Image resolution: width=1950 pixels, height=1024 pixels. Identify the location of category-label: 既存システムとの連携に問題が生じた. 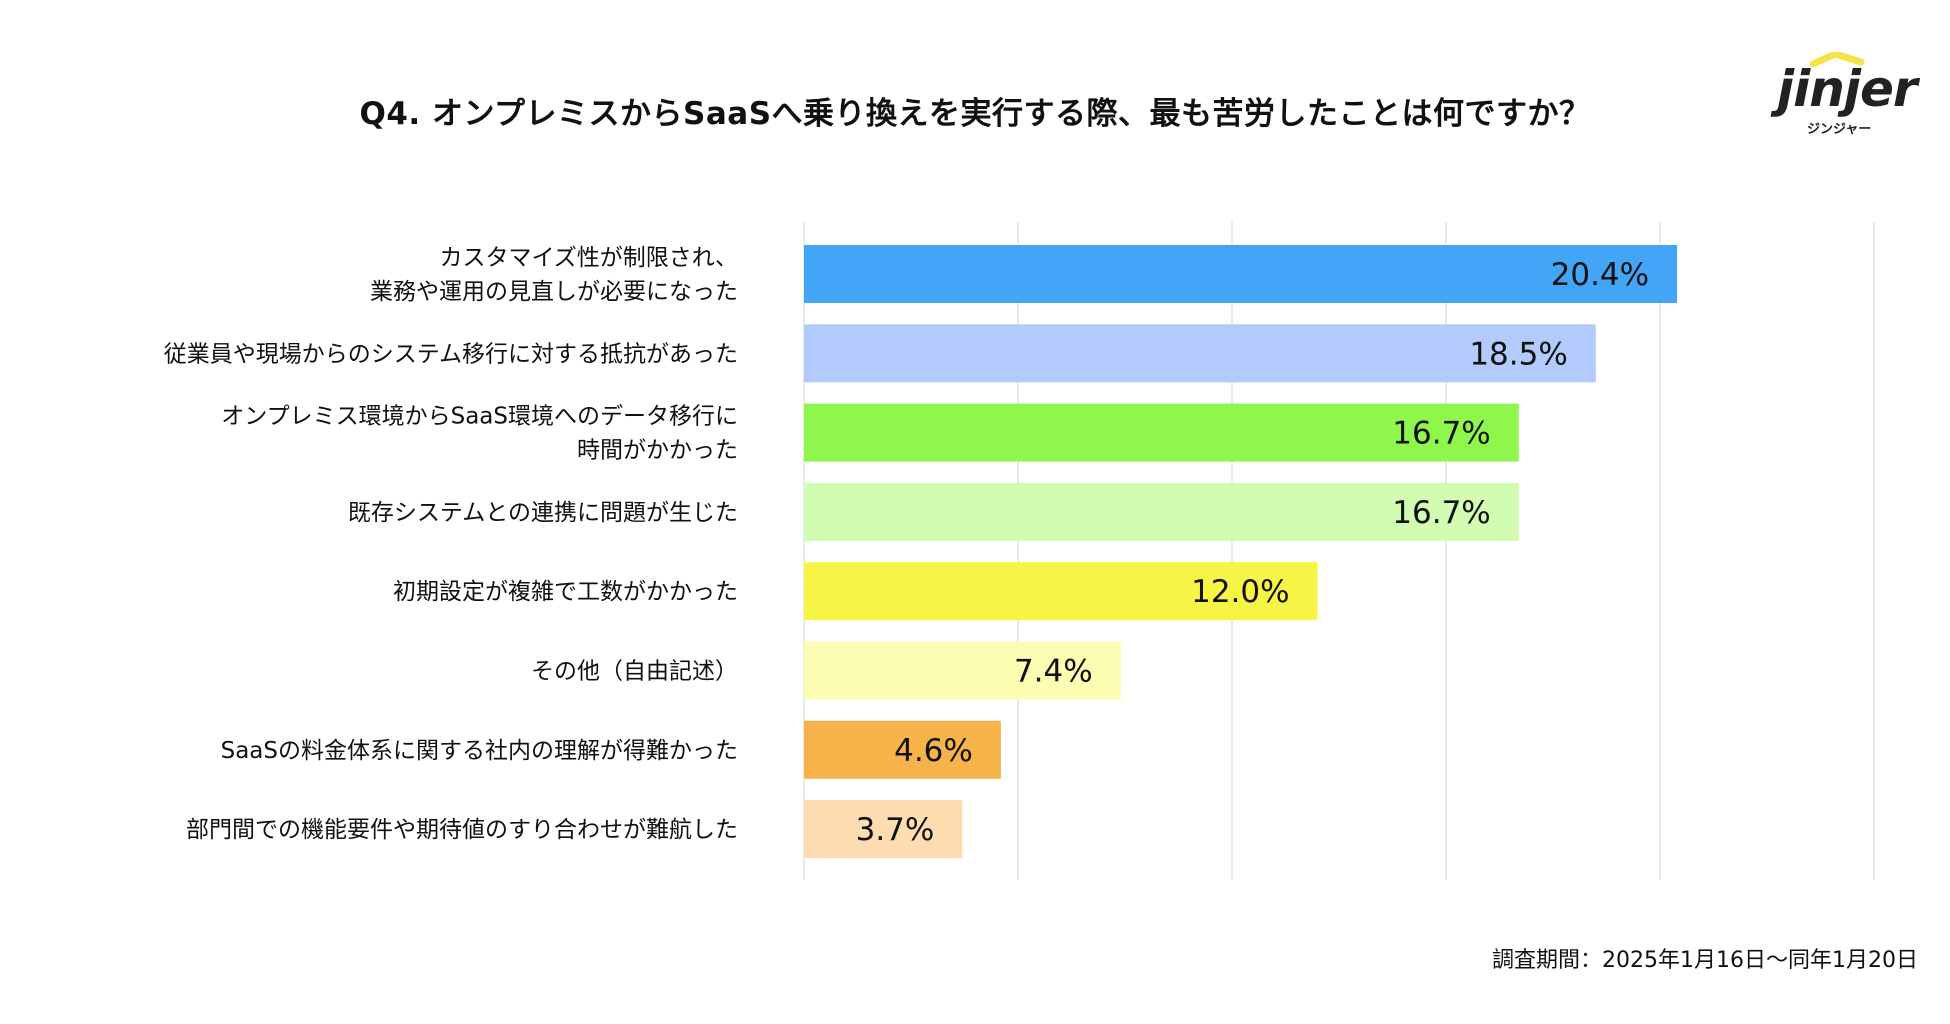
(543, 513).